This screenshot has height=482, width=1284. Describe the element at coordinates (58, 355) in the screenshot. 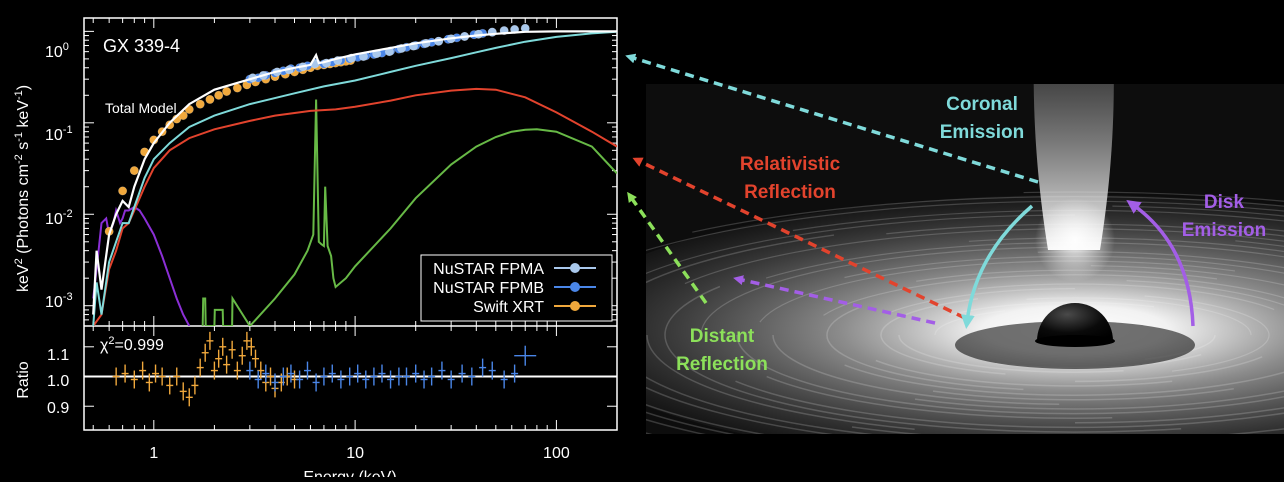

I see `ratio-tick-label-1.1: 1.1` at that location.